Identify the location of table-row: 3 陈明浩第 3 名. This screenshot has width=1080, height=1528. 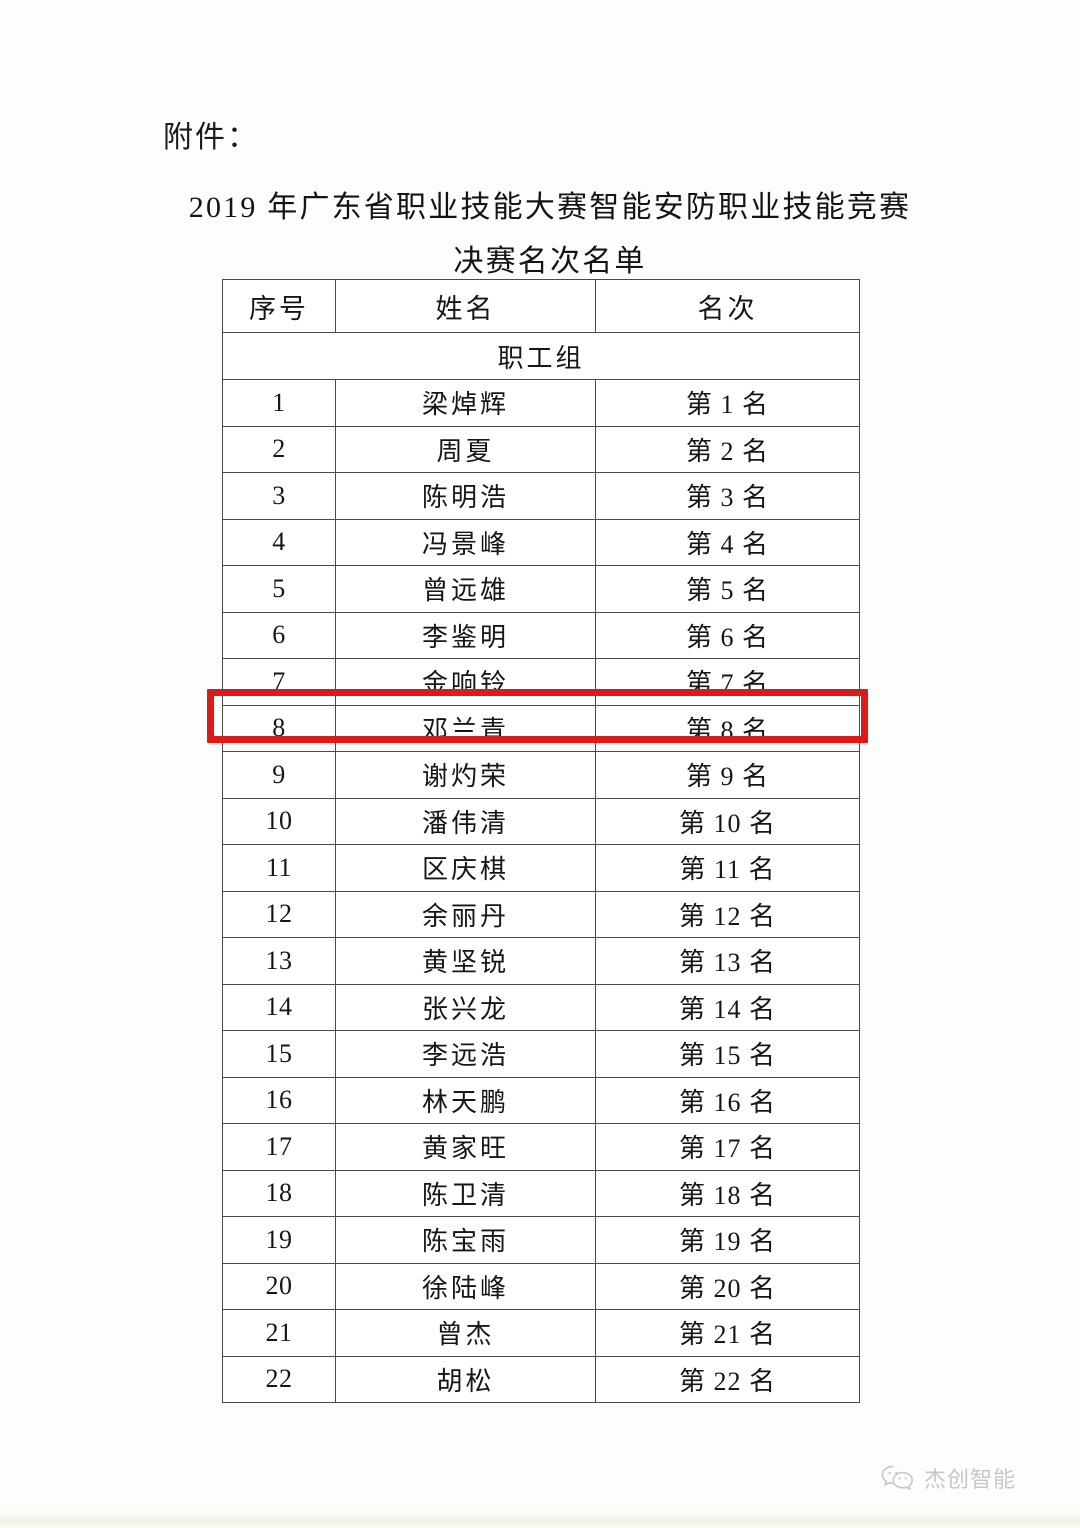
(541, 496).